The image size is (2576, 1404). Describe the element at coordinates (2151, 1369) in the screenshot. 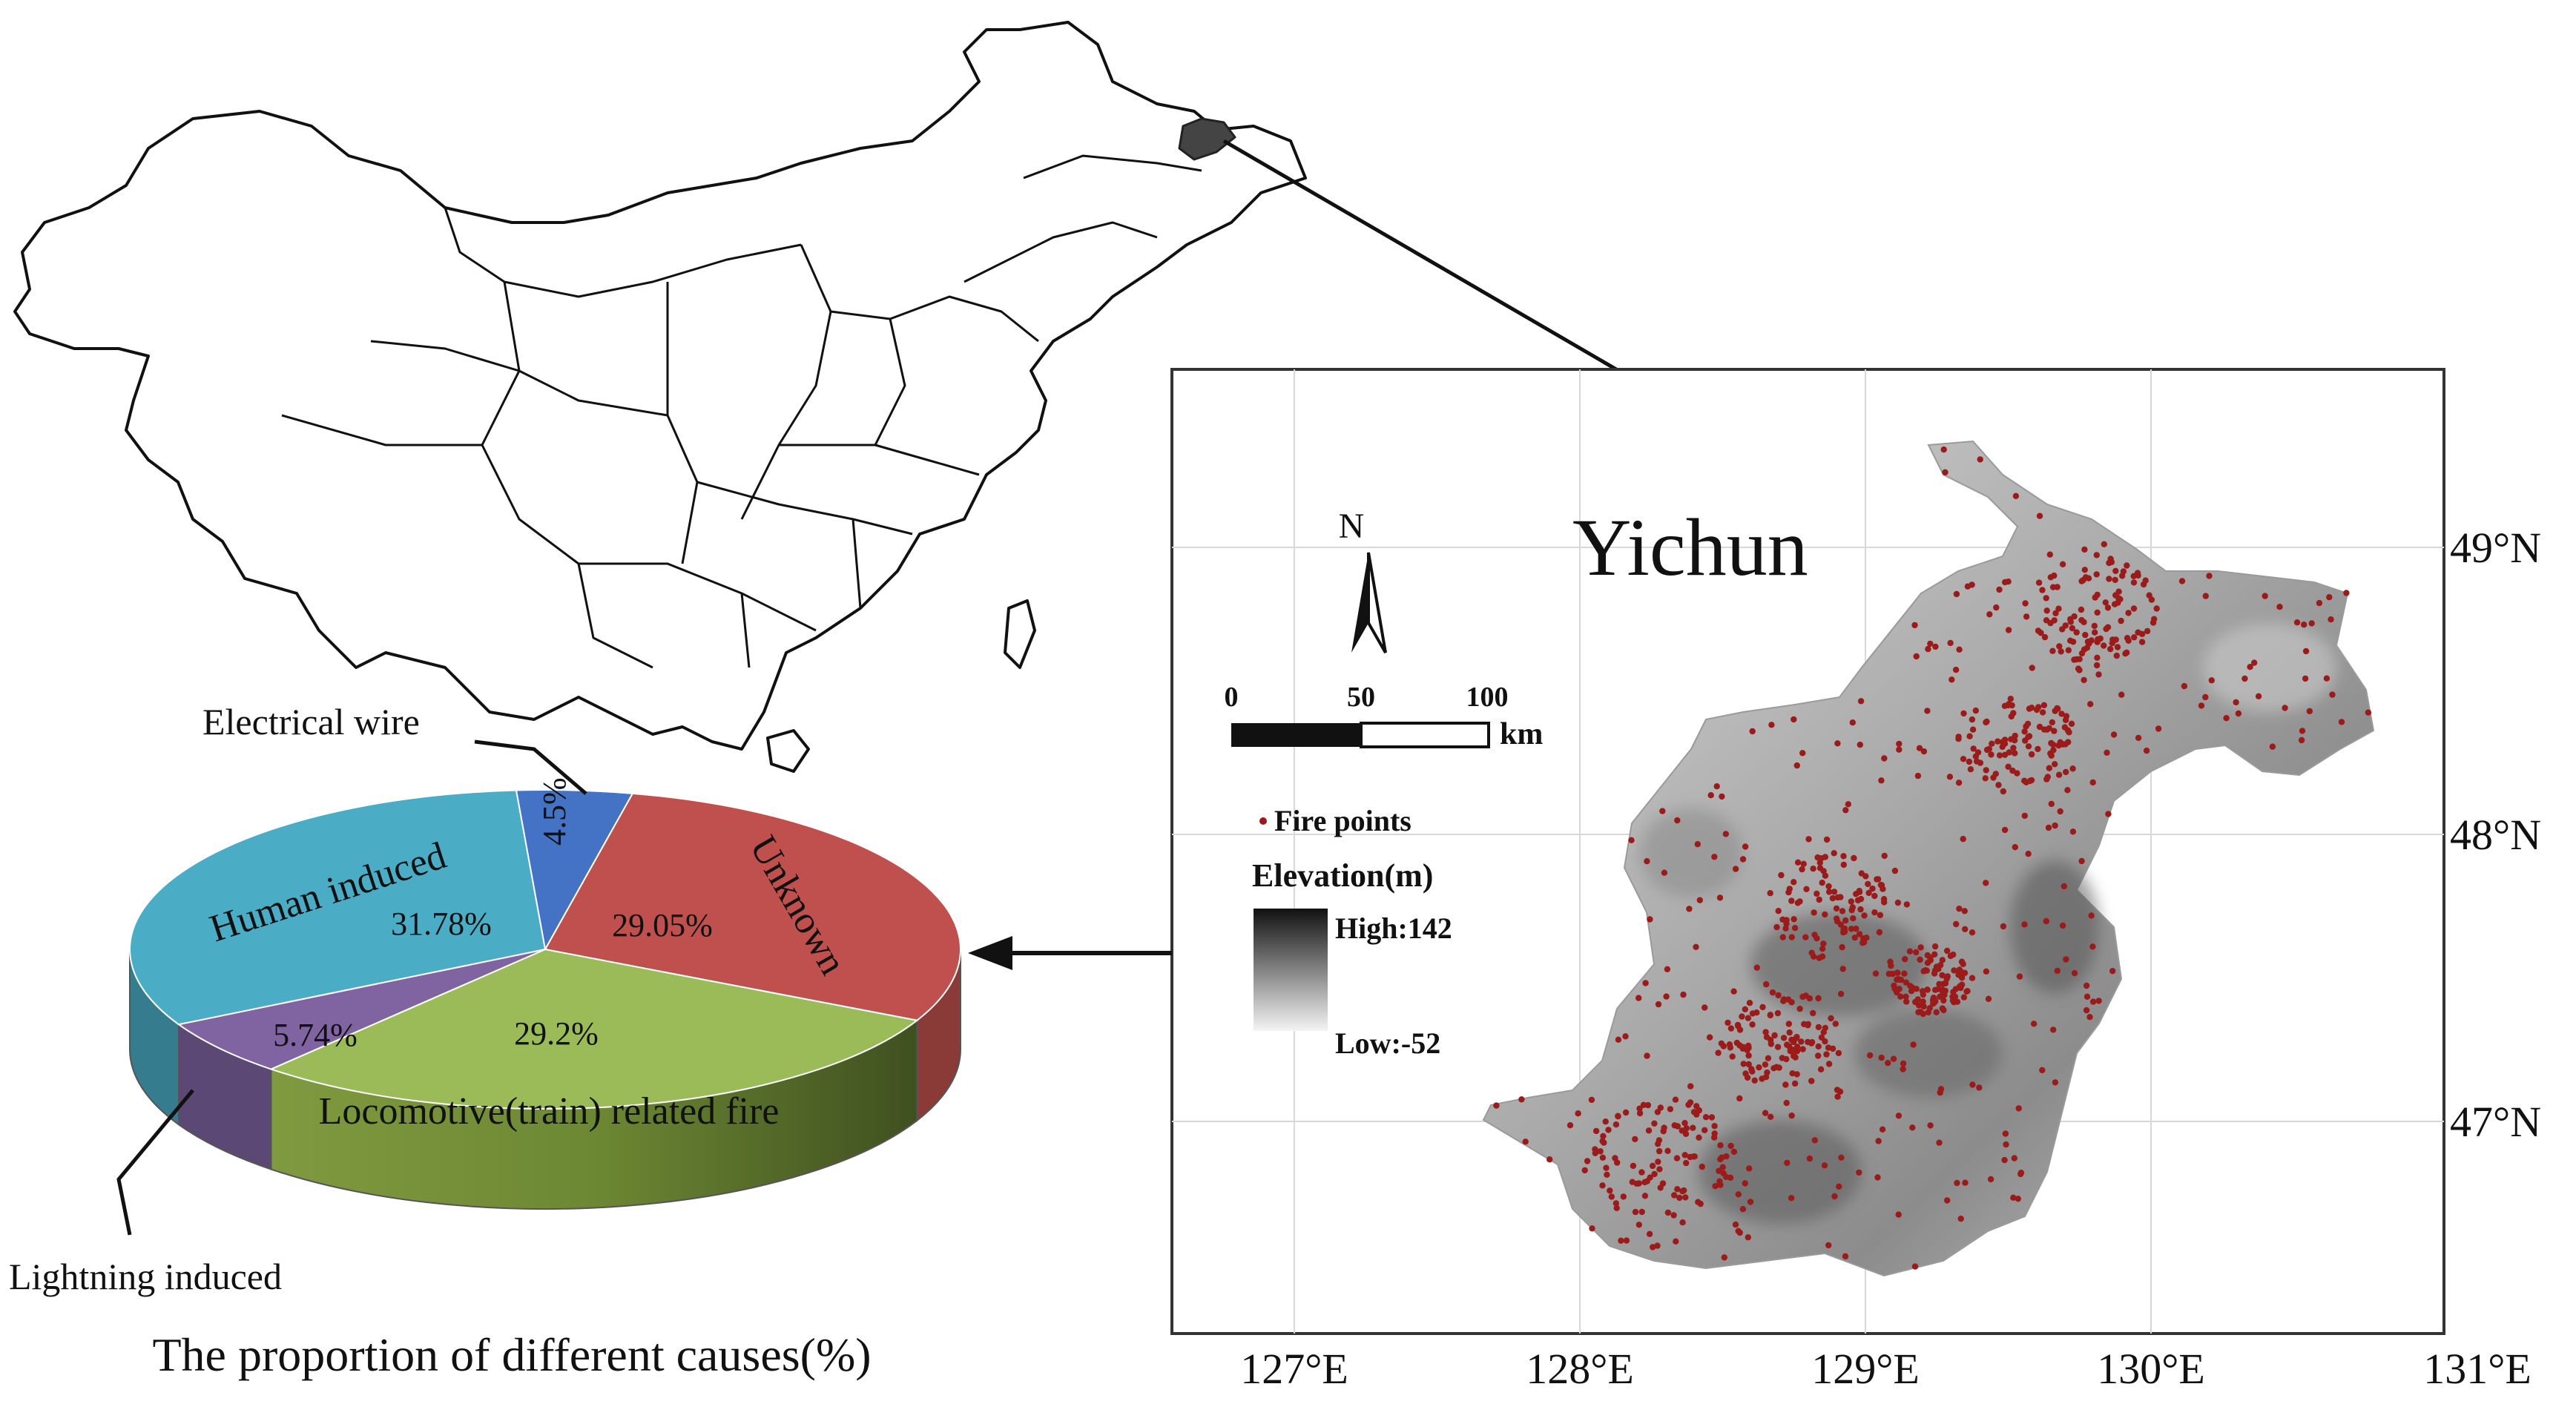

I see `lon-label-130: 130°E` at that location.